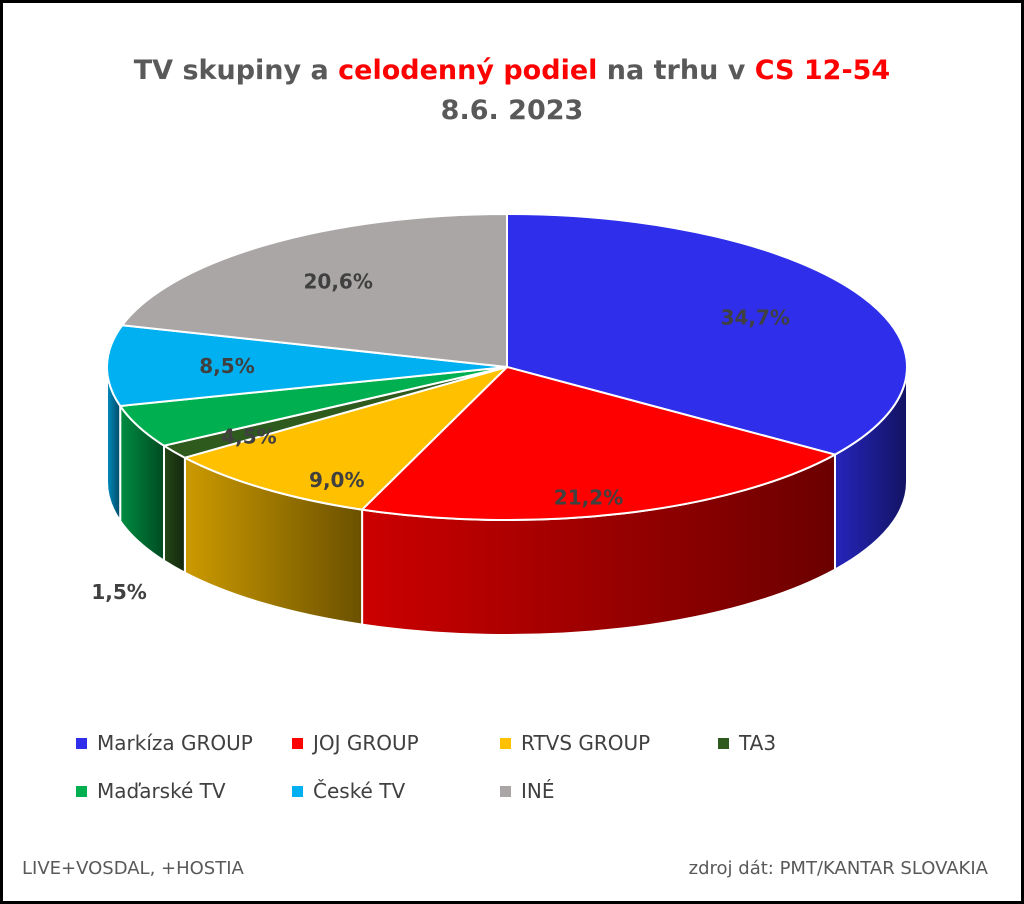 The image size is (1024, 904). I want to click on footer-note: LIVE+VOSDAL, +HOSTIA, so click(133, 868).